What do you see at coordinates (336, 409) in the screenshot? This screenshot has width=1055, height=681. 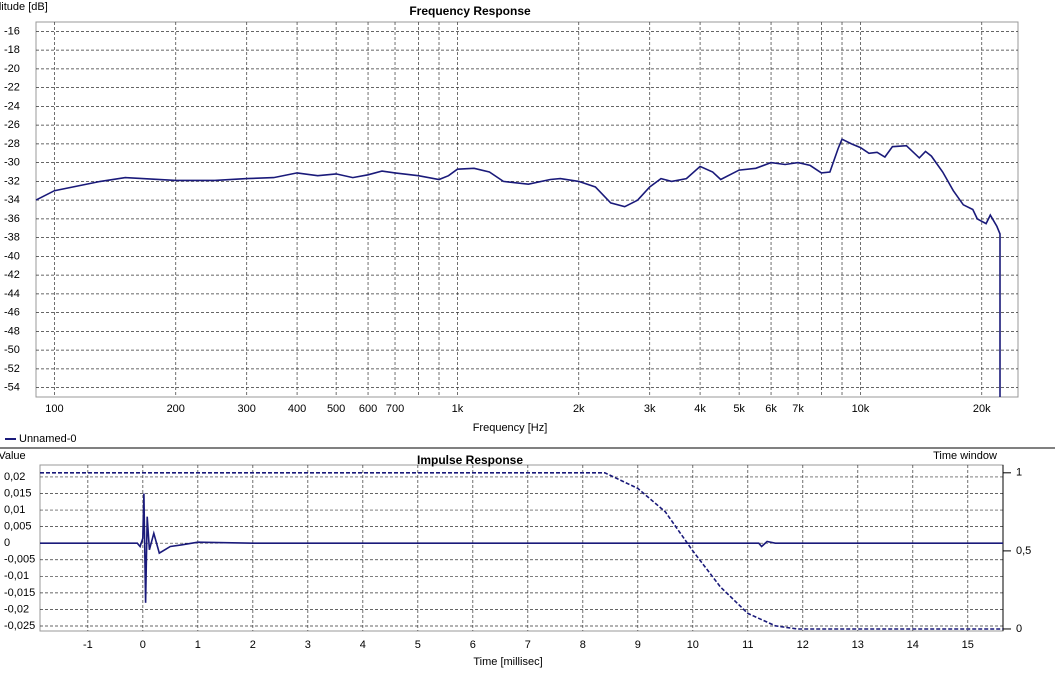 I see `x-tick-label: 500` at bounding box center [336, 409].